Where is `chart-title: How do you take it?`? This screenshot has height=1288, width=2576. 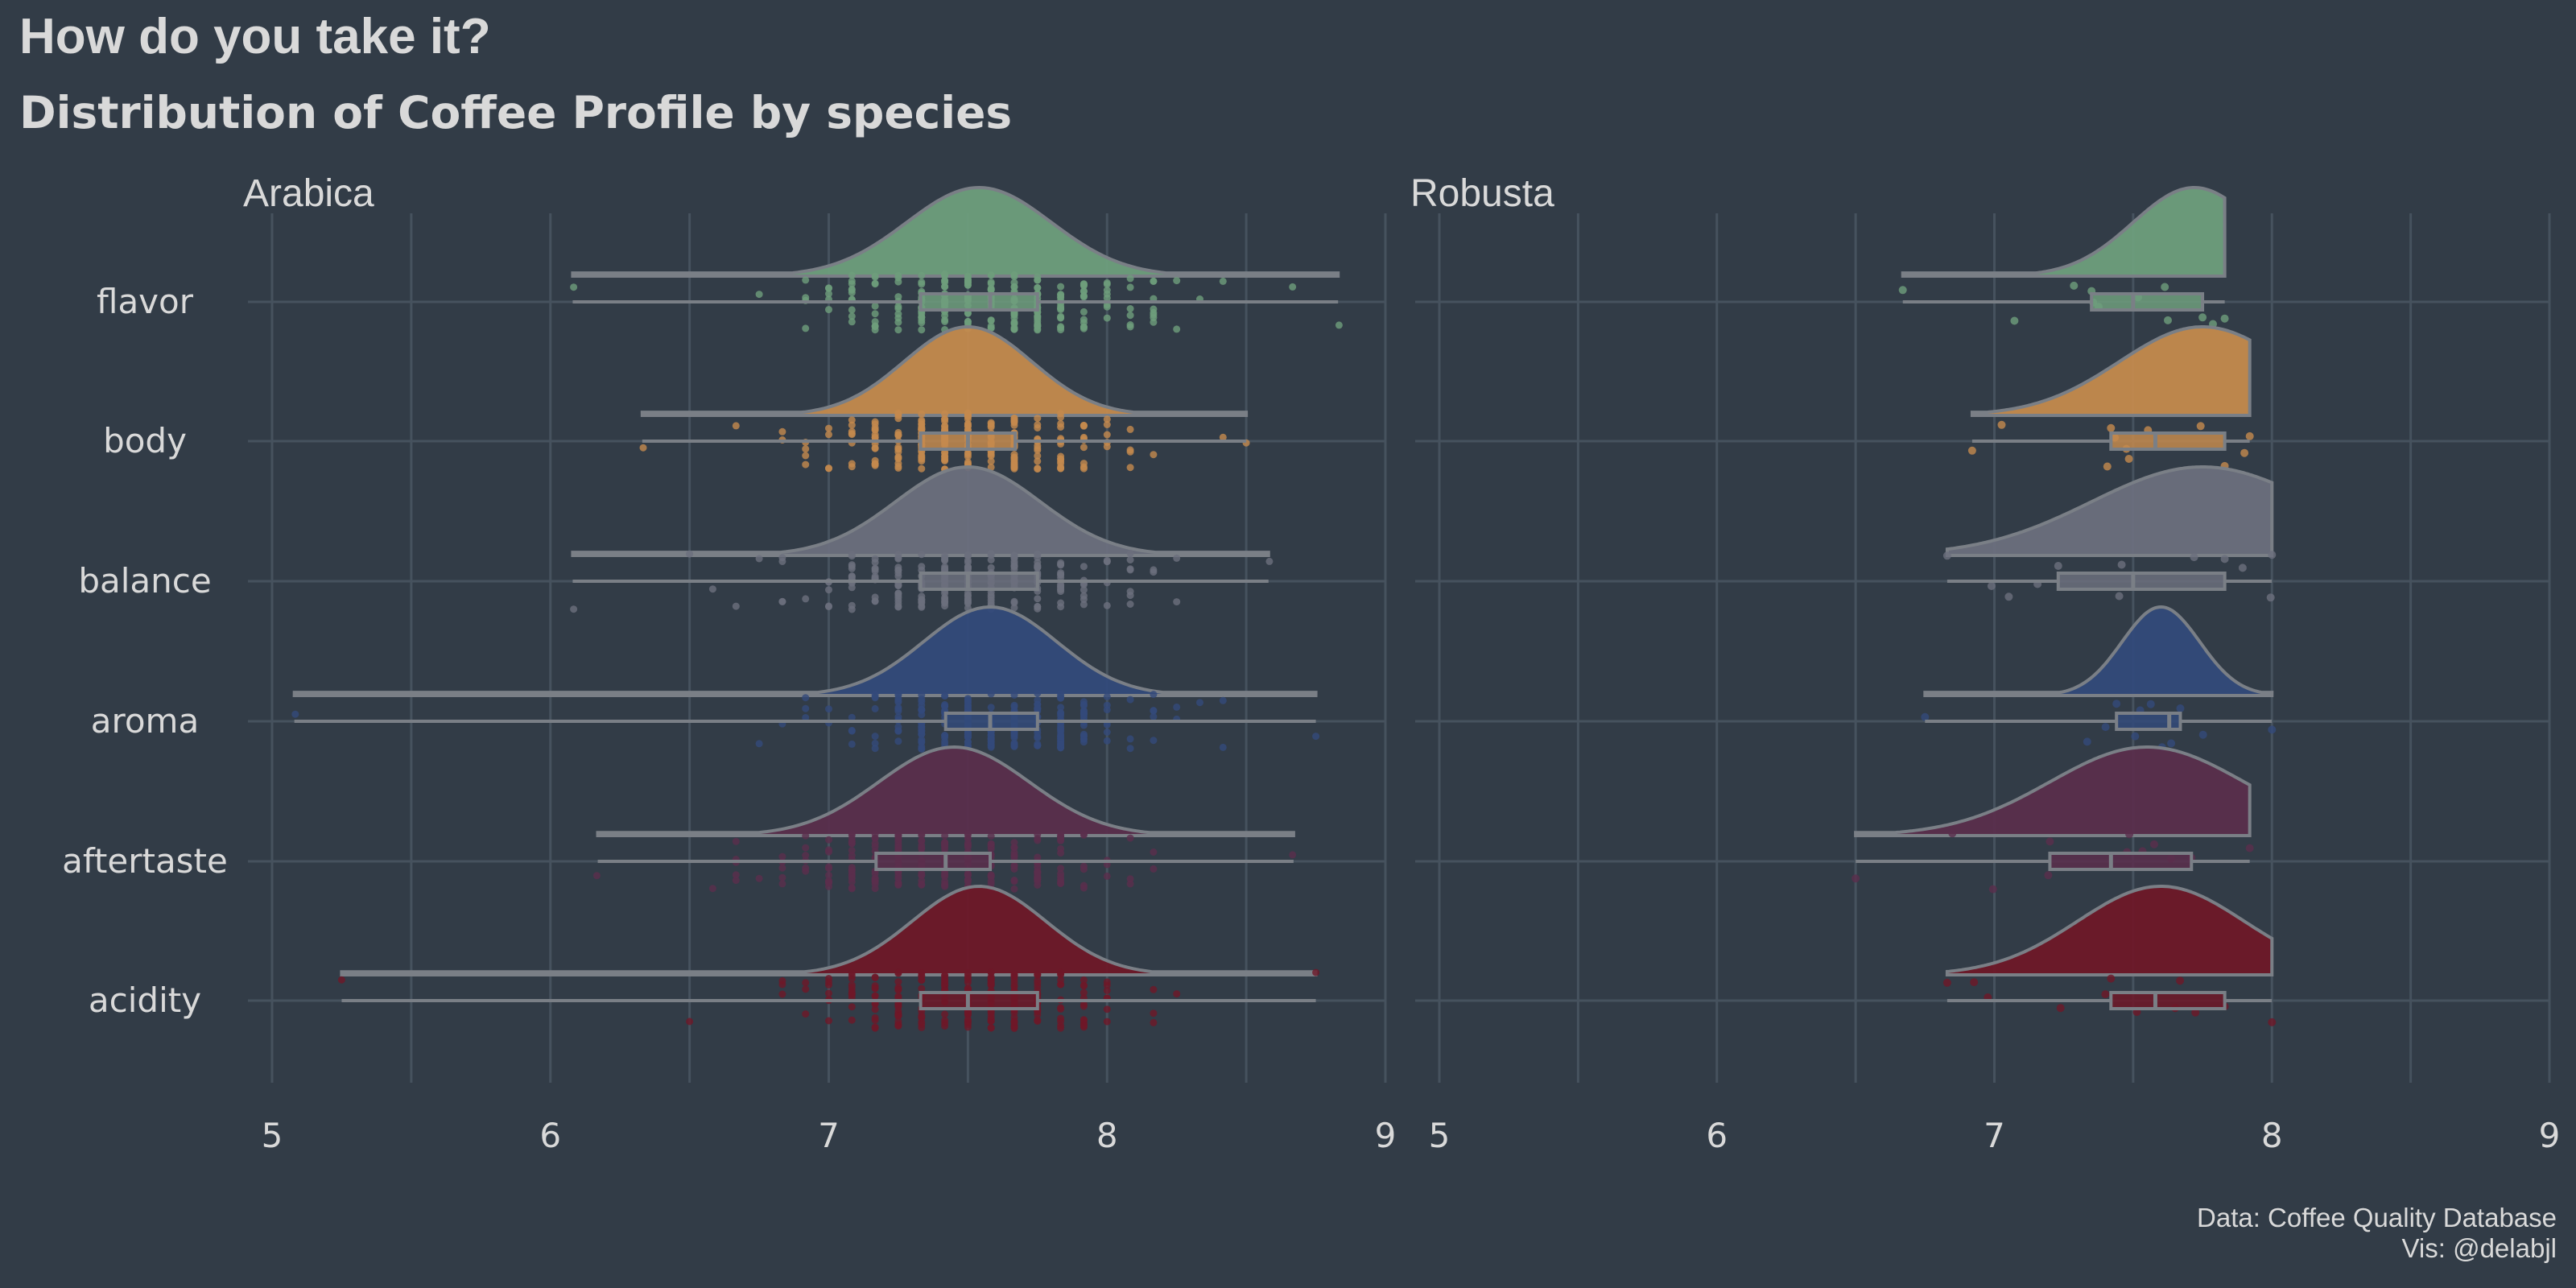
chart-title: How do you take it? is located at coordinates (255, 36).